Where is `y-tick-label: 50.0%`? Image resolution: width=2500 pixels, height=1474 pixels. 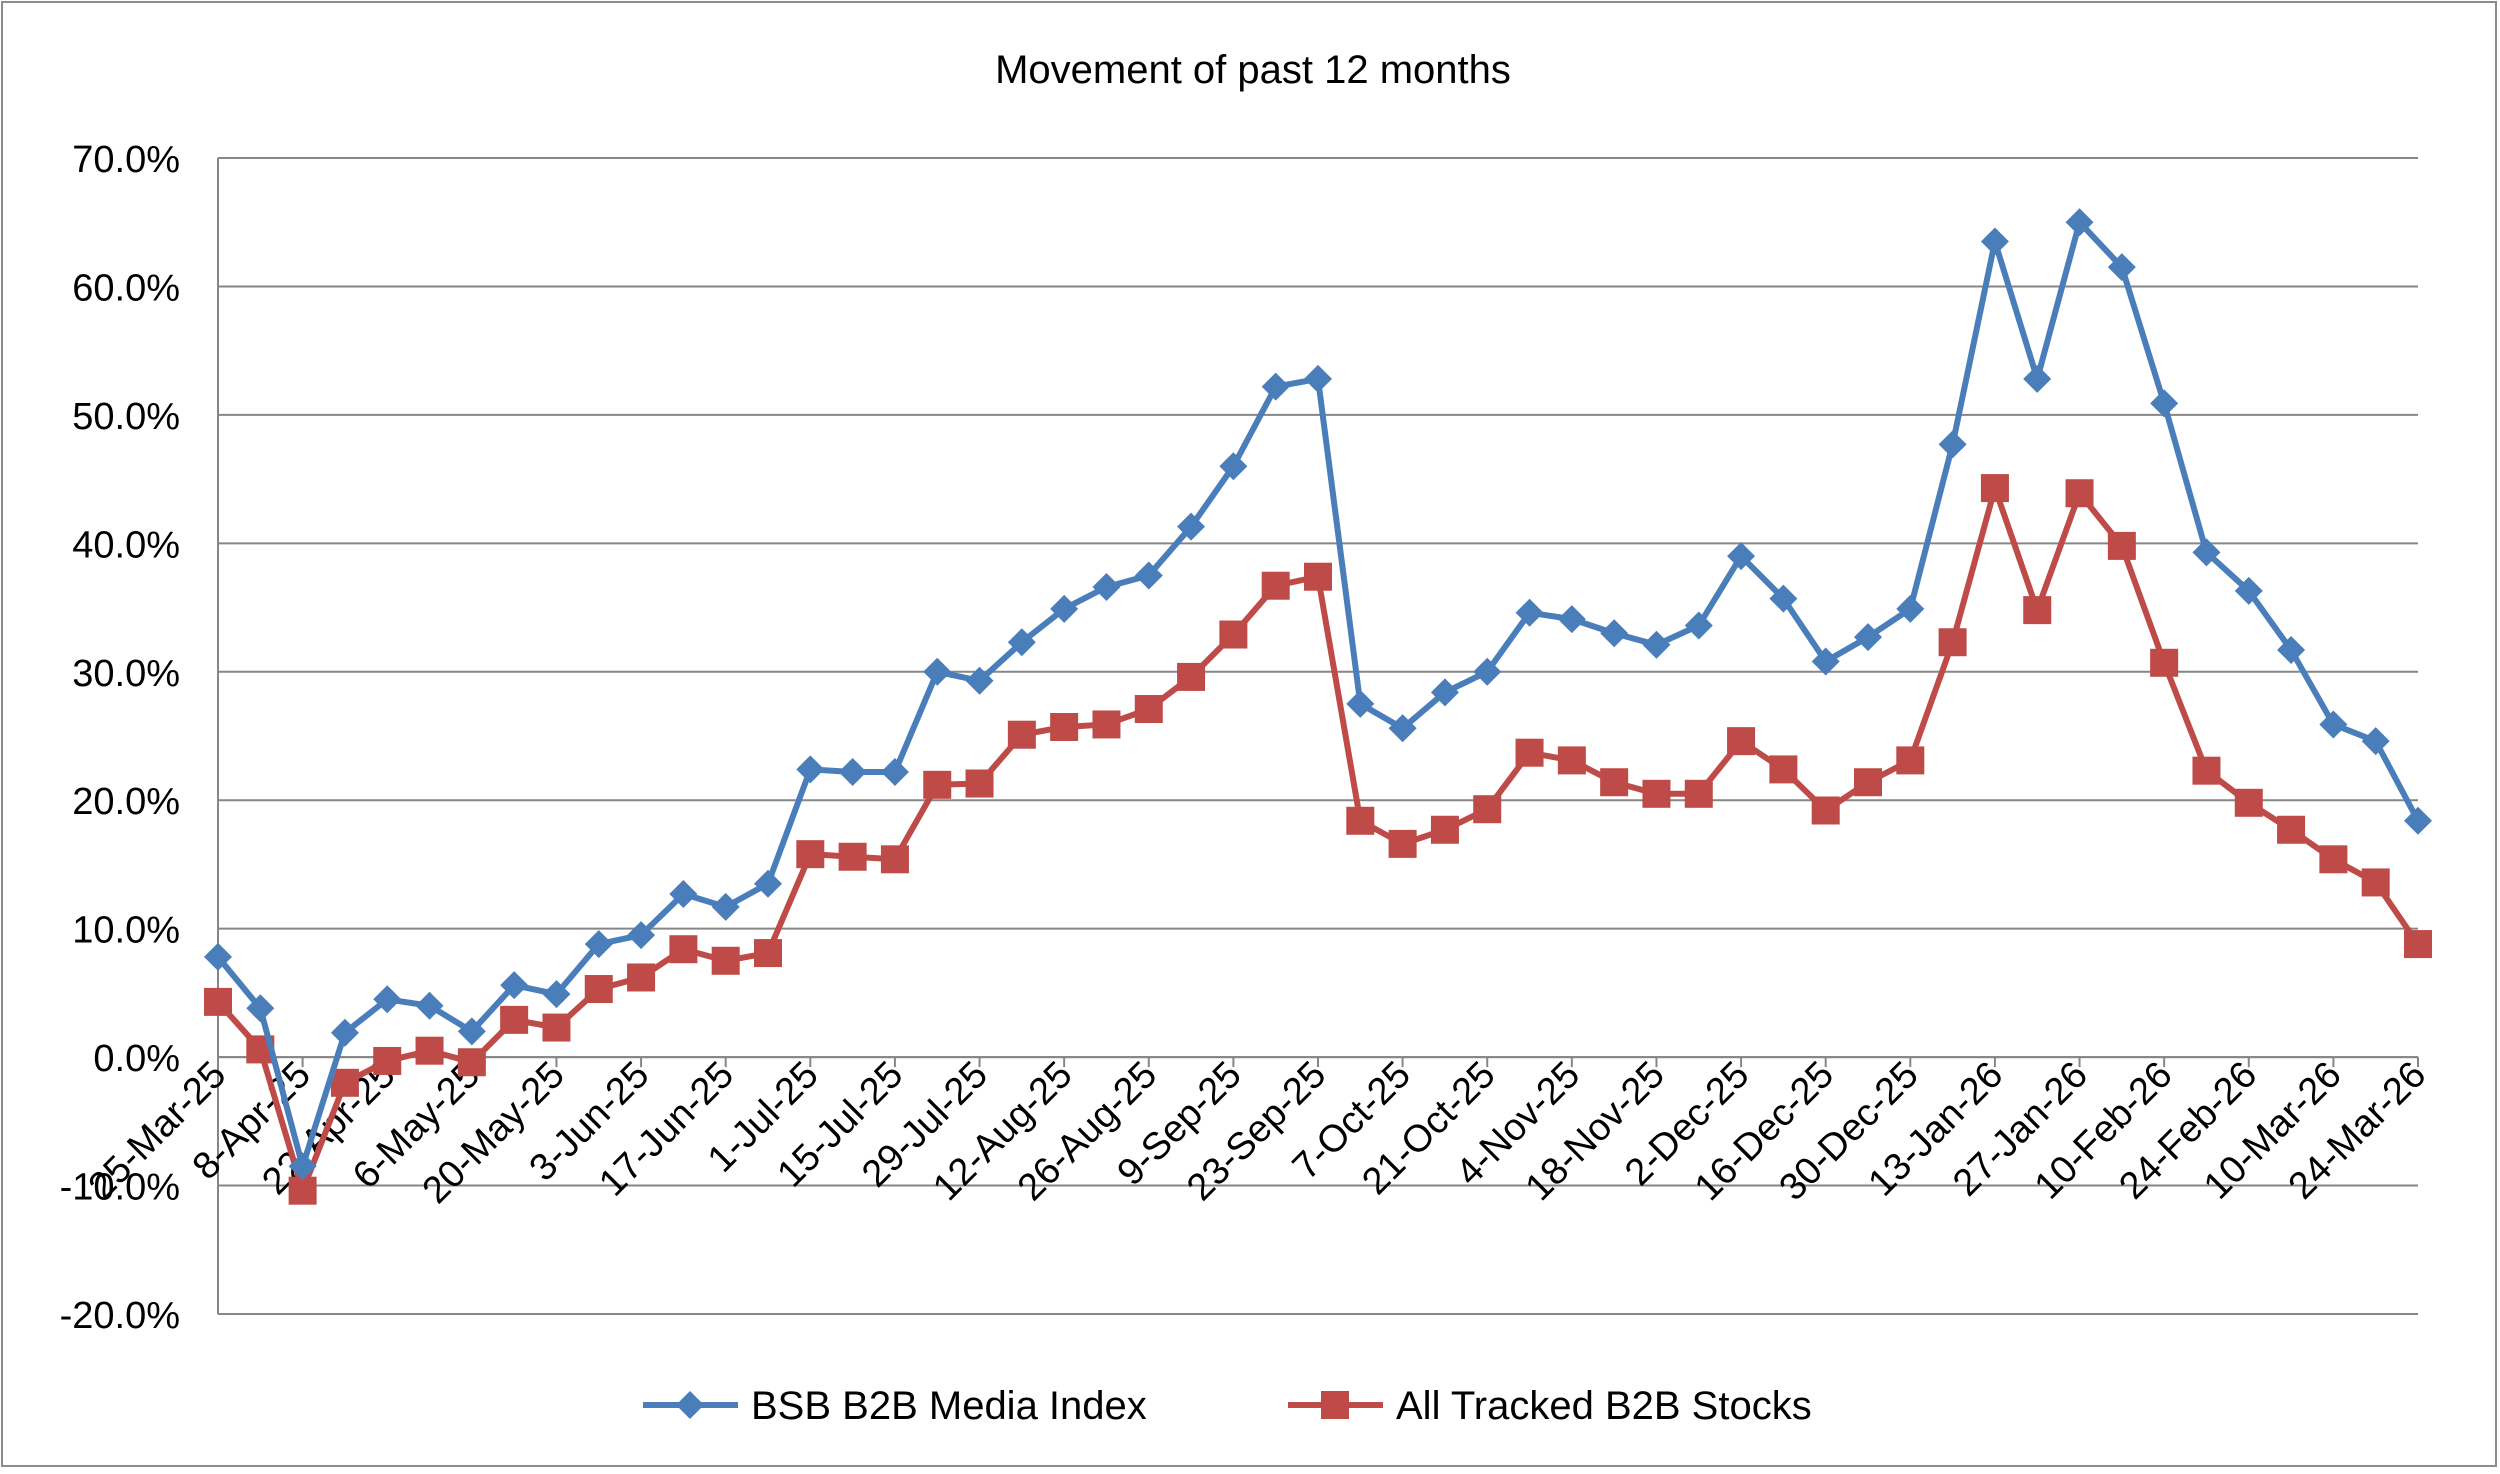
y-tick-label: 50.0% is located at coordinates (126, 417).